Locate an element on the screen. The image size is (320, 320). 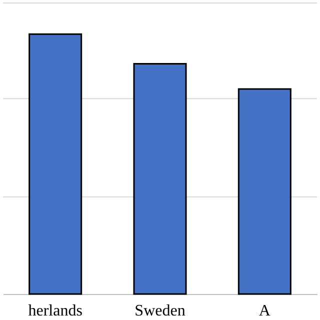
x-tick-label: A is located at coordinates (264, 311).